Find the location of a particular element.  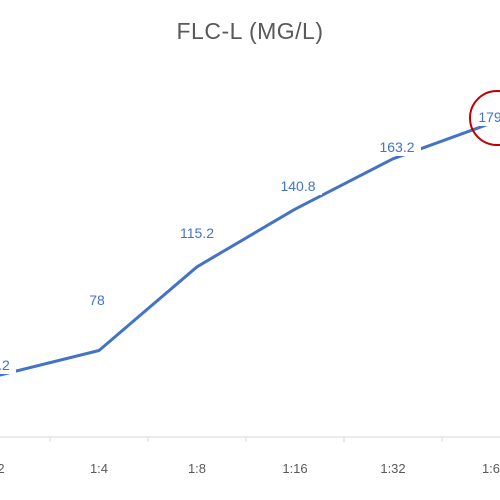

data-label: 78 is located at coordinates (97, 300).